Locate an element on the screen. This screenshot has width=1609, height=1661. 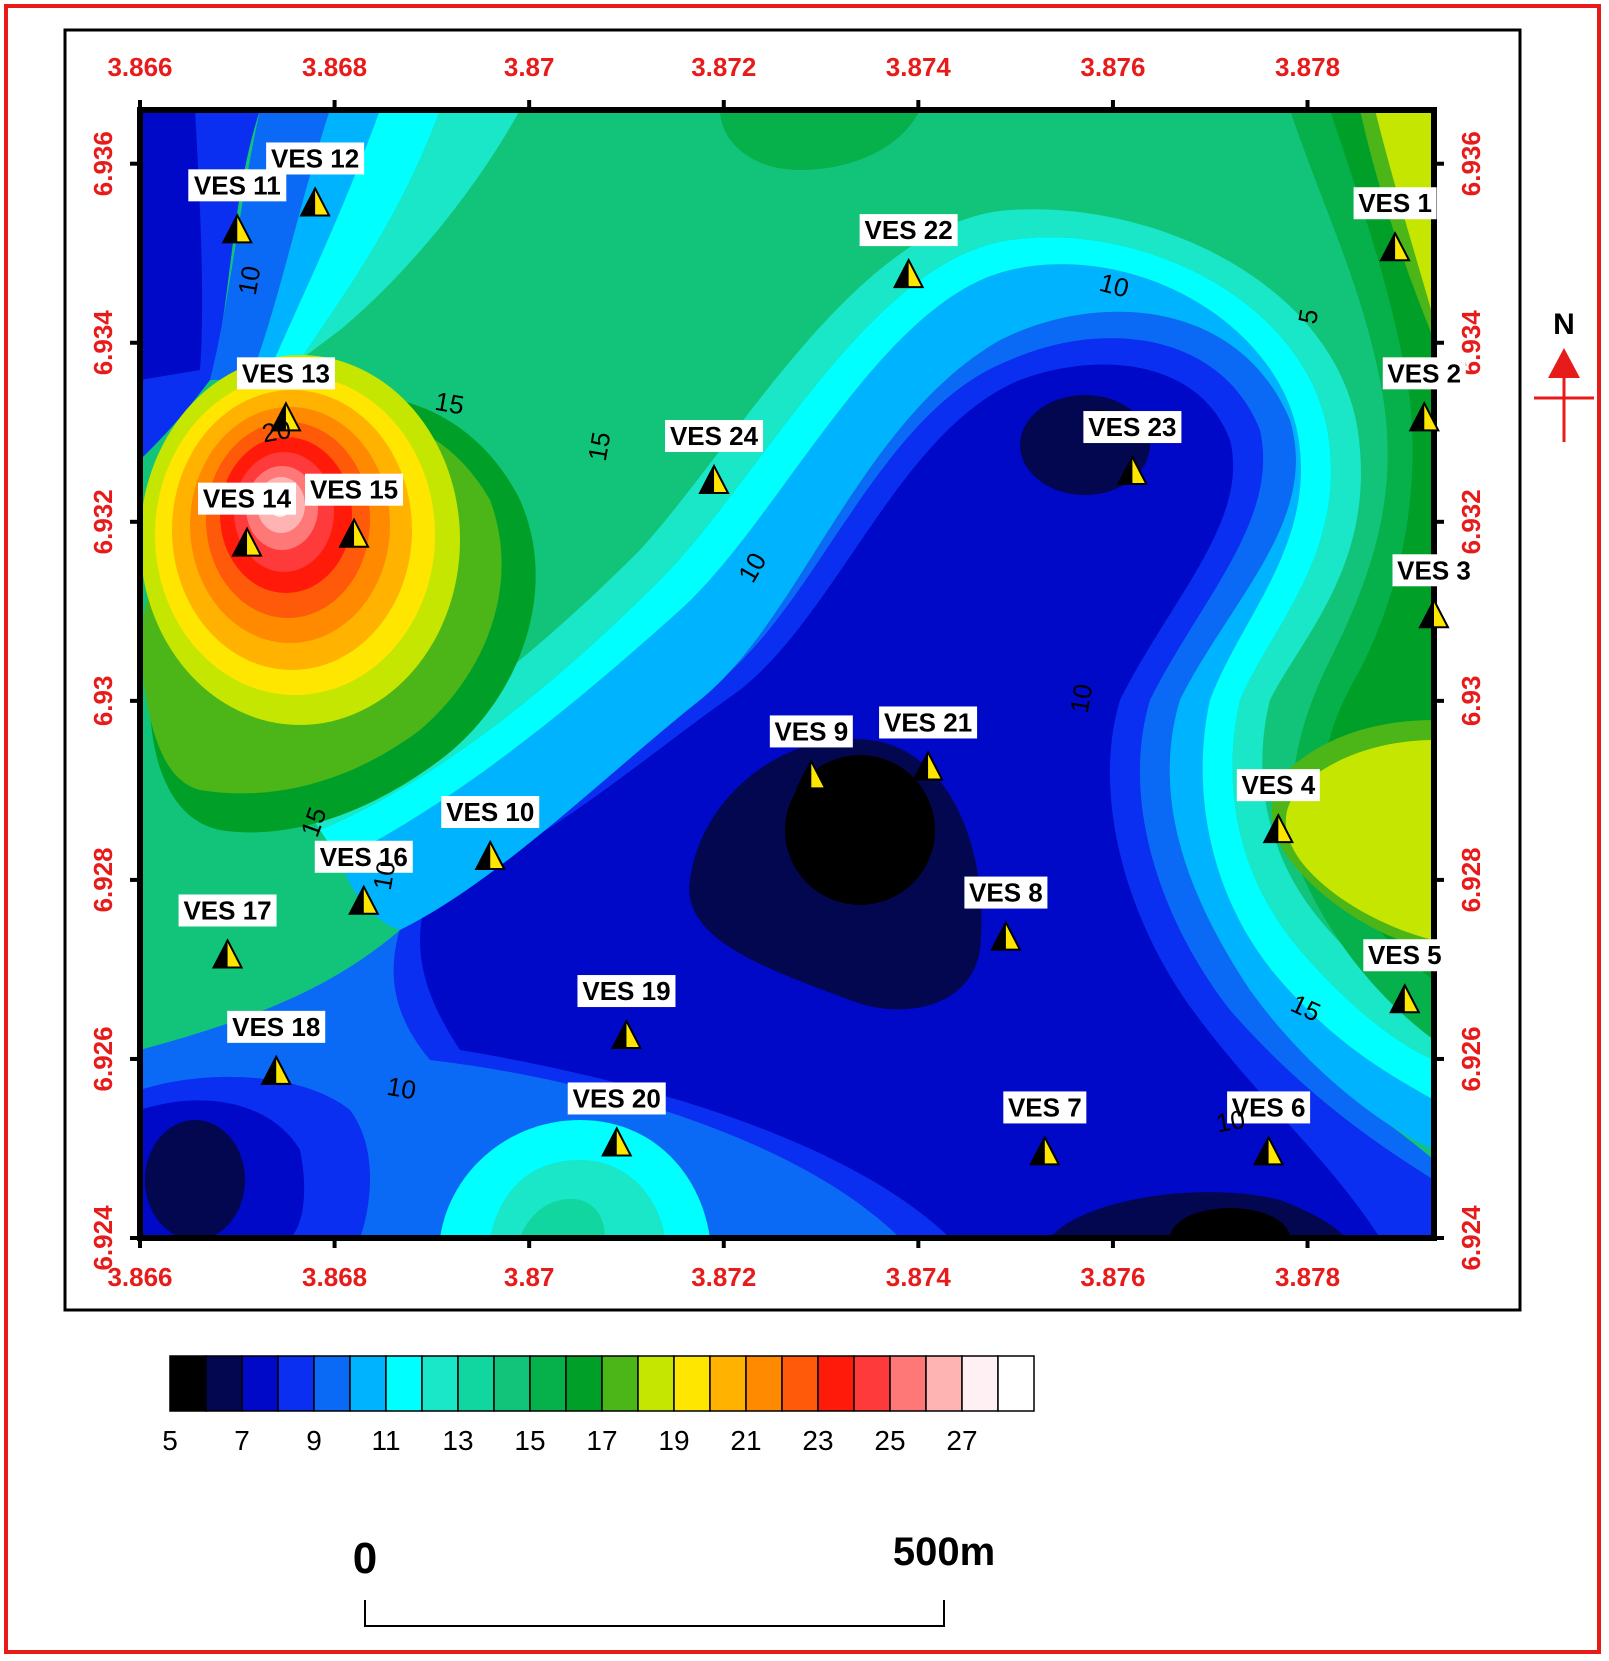
x-tick-label-top: 3.874 is located at coordinates (919, 67).